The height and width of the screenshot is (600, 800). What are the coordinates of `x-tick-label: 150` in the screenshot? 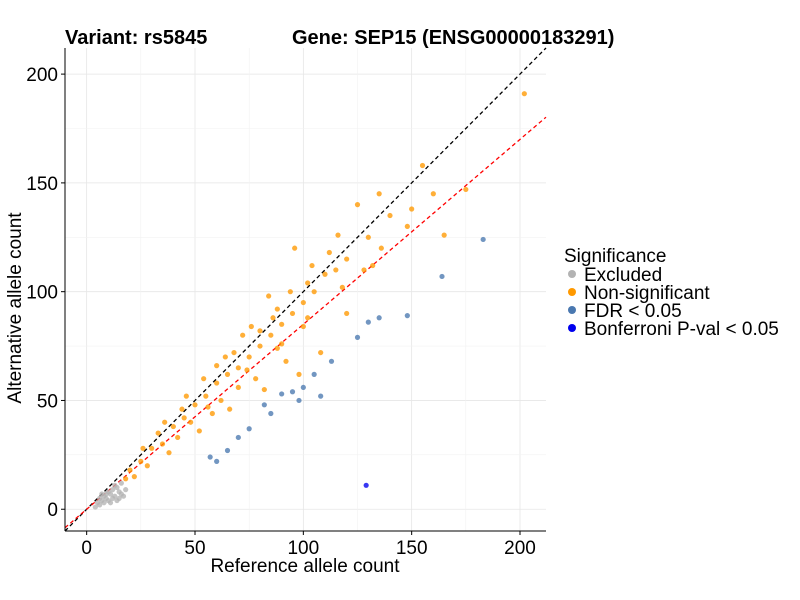 It's located at (412, 548).